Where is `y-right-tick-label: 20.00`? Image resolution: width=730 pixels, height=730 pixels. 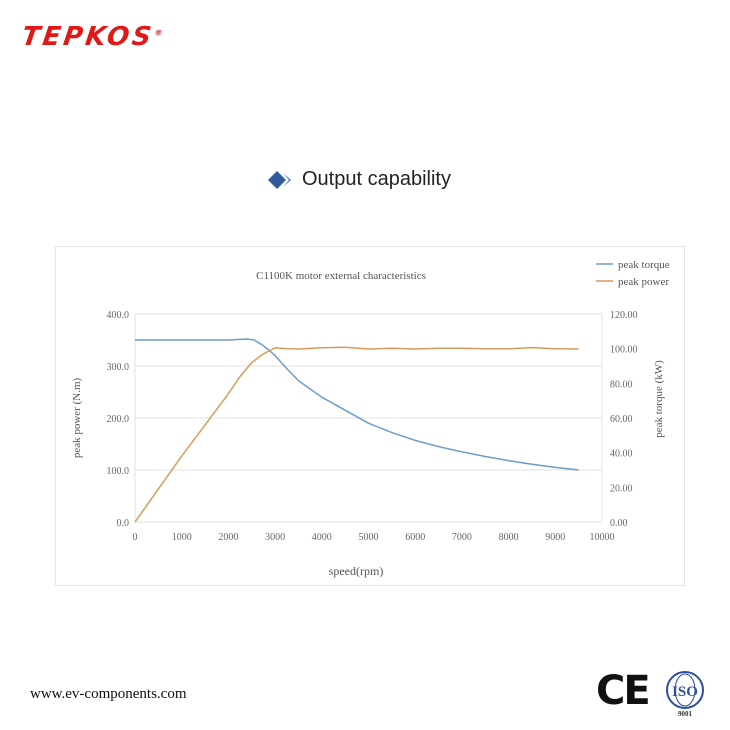 y-right-tick-label: 20.00 is located at coordinates (621, 488).